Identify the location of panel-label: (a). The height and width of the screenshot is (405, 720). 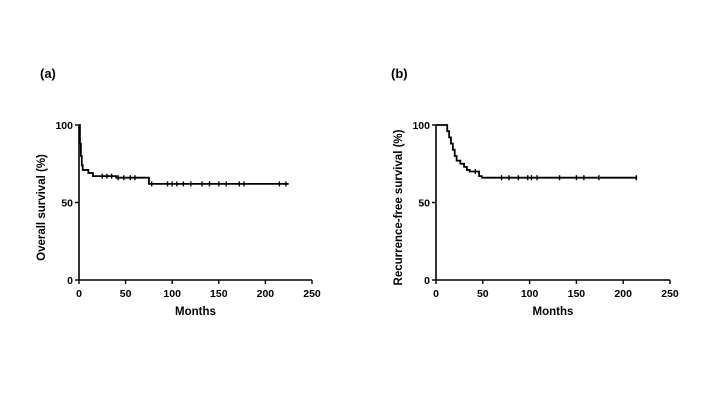
(48, 73).